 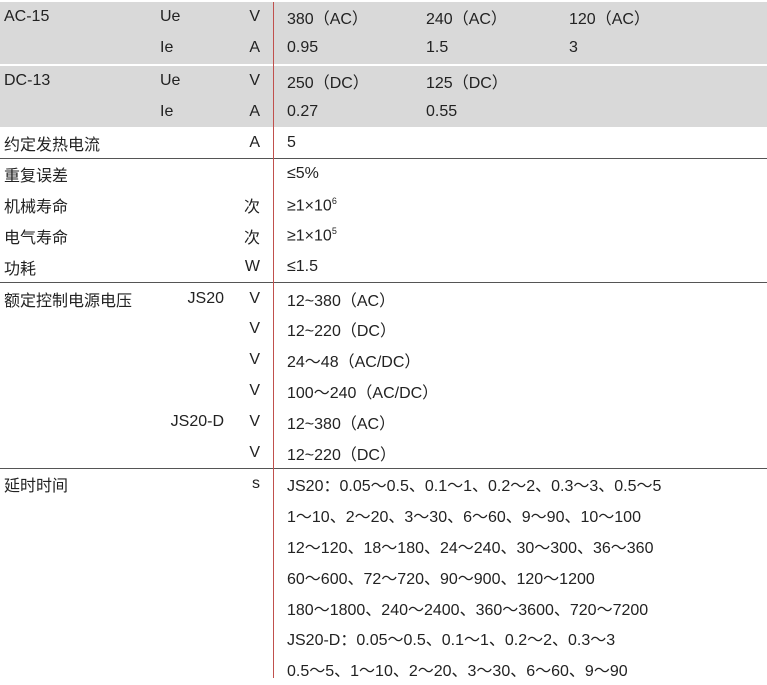 I want to click on value: 380（AC）, so click(x=327, y=20).